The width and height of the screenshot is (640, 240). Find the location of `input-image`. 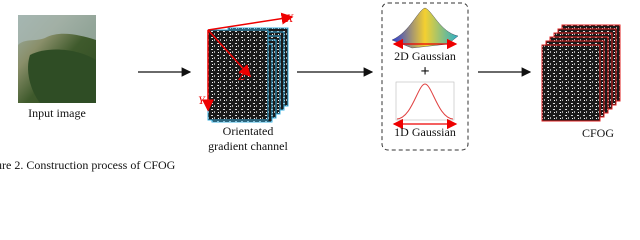

input-image is located at coordinates (57, 59).